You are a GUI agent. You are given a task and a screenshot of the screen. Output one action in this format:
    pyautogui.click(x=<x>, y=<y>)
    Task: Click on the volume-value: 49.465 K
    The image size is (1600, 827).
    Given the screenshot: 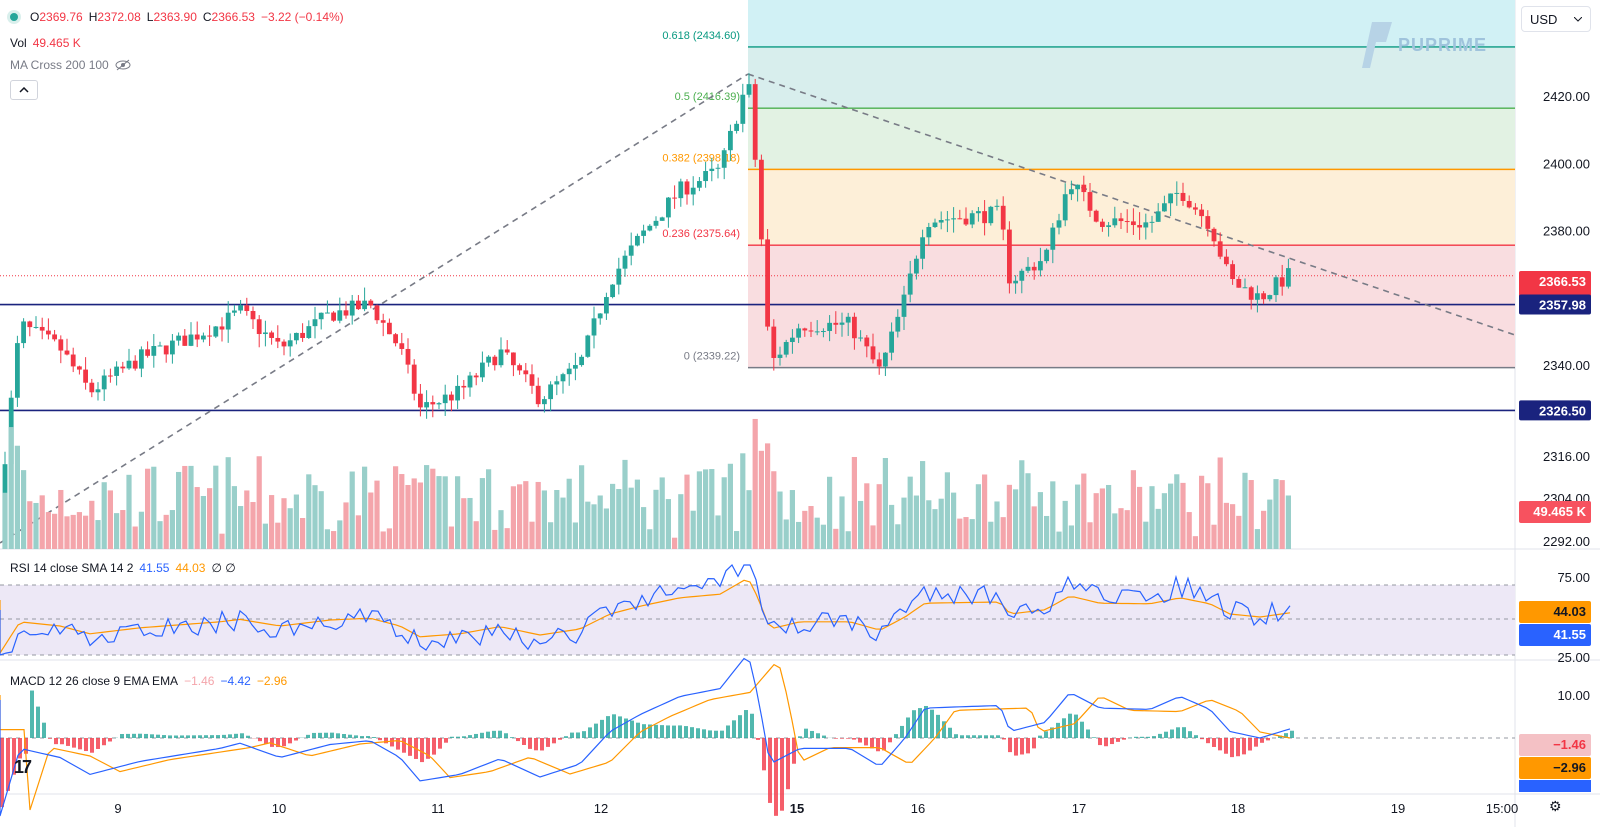 What is the action you would take?
    pyautogui.click(x=56, y=43)
    